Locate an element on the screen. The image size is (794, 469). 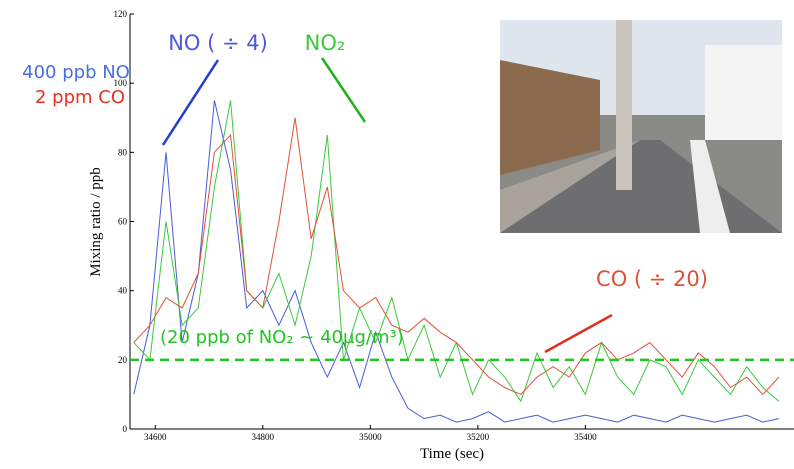
annotation: 400 ppb NO is located at coordinates (76, 72).